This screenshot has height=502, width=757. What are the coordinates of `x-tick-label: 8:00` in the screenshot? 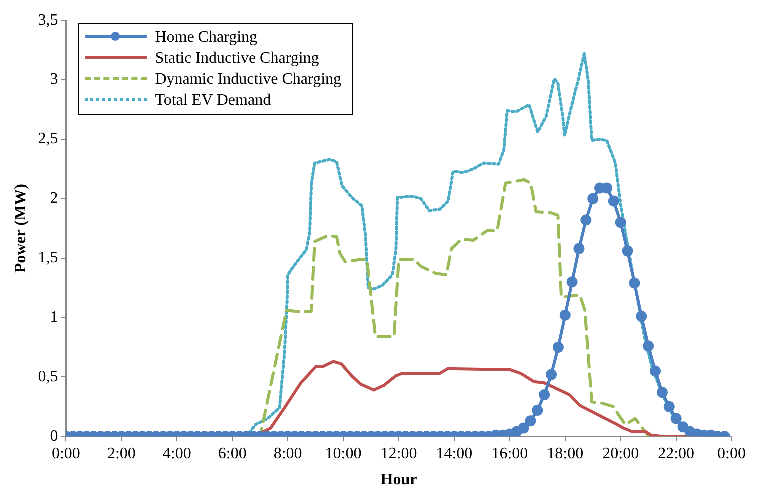 It's located at (288, 453).